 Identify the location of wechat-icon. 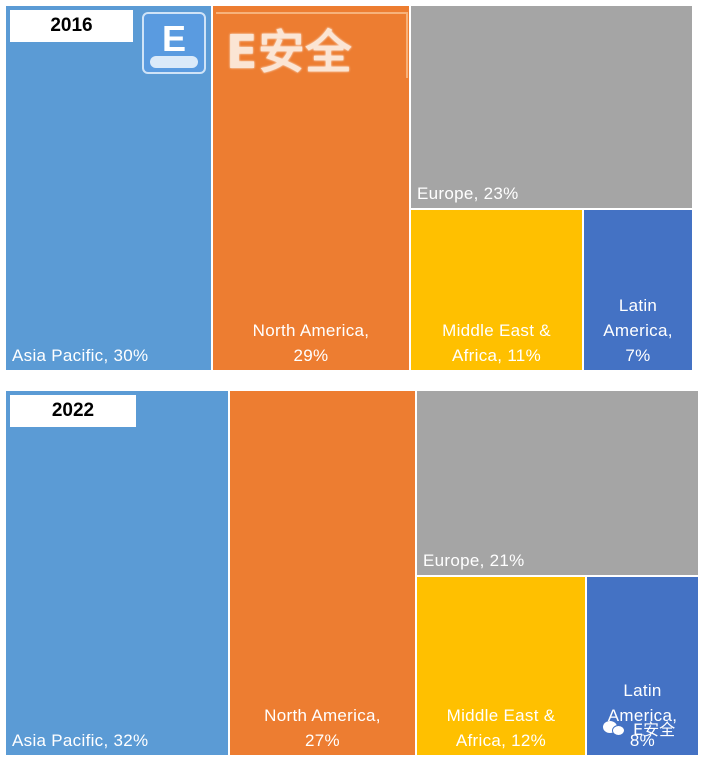
(615, 728).